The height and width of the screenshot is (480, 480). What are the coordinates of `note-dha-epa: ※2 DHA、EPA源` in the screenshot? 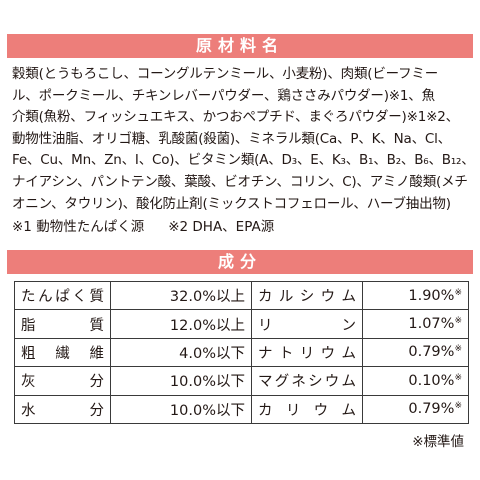 It's located at (221, 227).